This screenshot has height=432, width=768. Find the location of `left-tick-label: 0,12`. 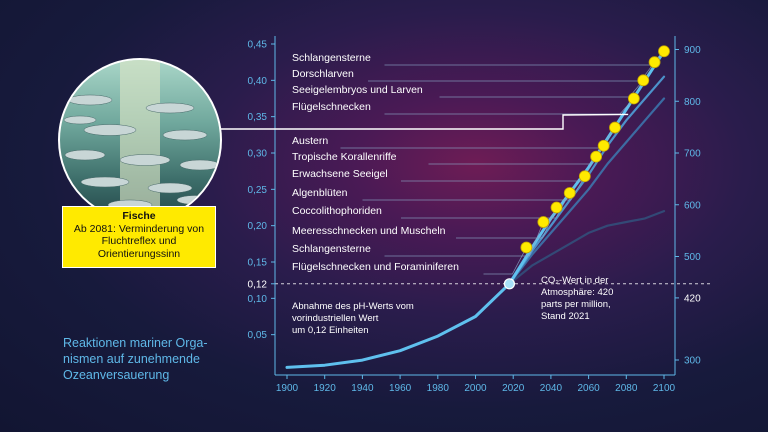

left-tick-label: 0,12 is located at coordinates (258, 284).